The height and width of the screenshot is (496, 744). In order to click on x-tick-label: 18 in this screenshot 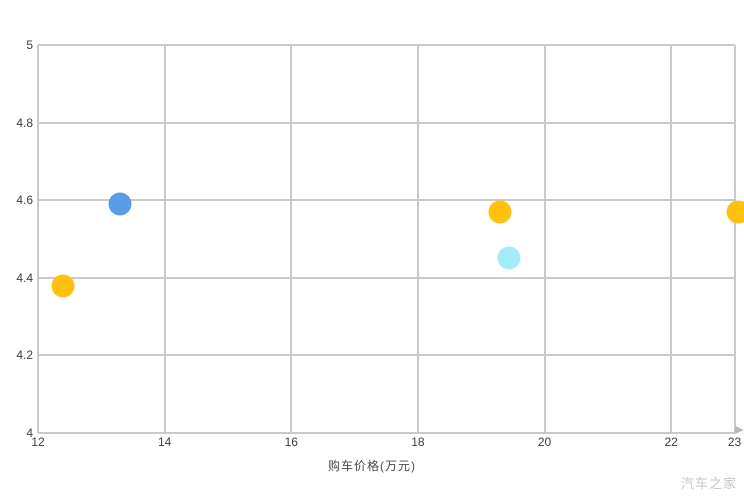, I will do `click(418, 442)`.